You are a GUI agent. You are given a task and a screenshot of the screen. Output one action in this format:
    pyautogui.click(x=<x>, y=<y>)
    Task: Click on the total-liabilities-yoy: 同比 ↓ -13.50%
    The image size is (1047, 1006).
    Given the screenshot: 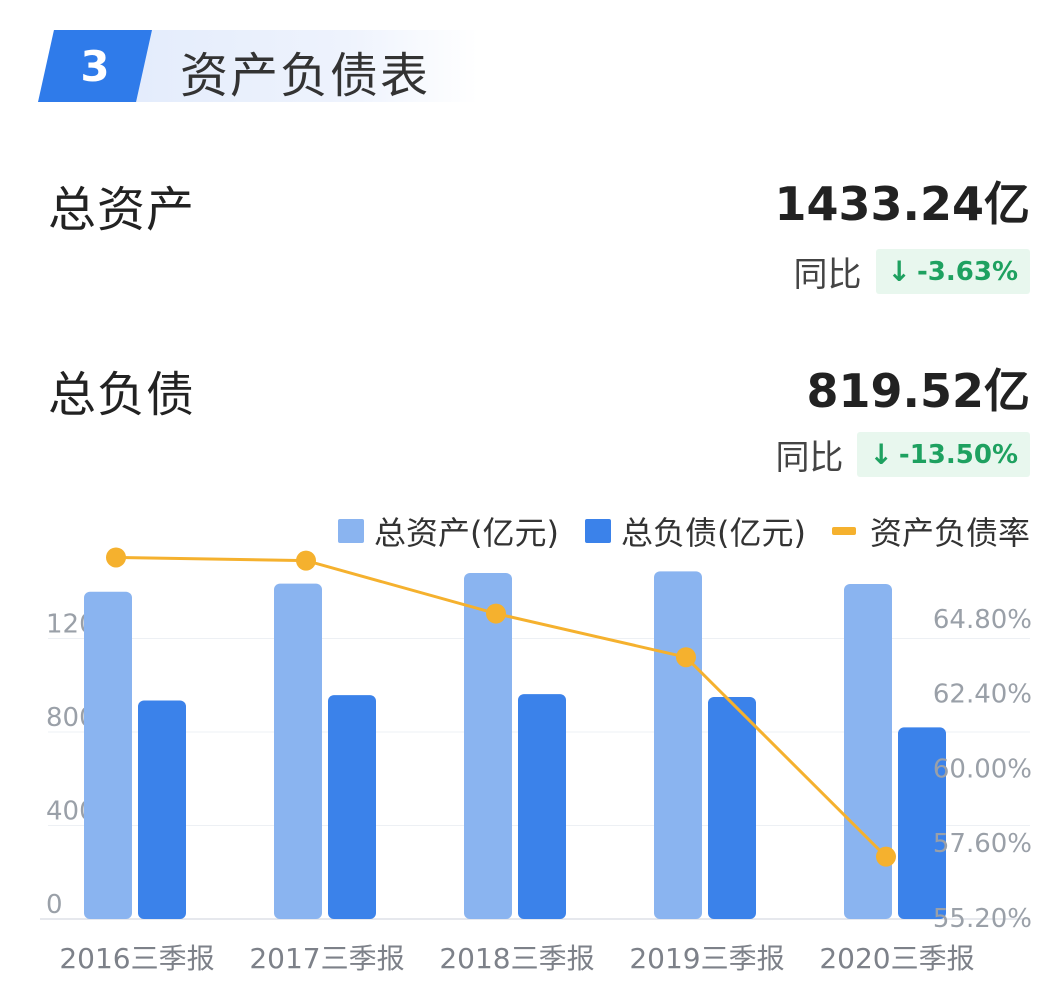 What is the action you would take?
    pyautogui.click(x=902, y=454)
    